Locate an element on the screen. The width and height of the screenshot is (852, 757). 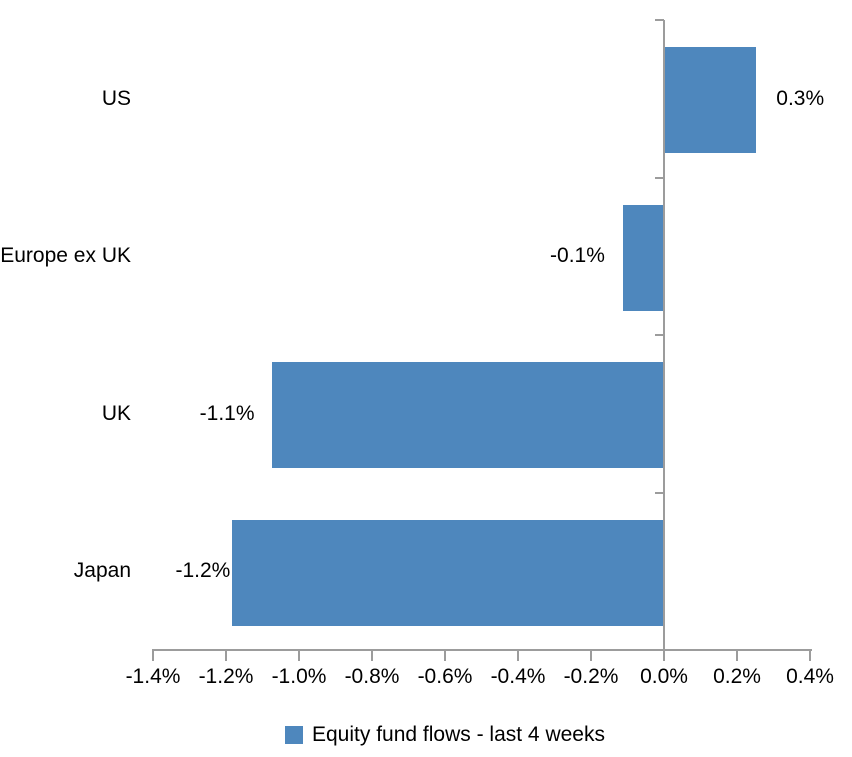
category-label-japan: Japan is located at coordinates (102, 571).